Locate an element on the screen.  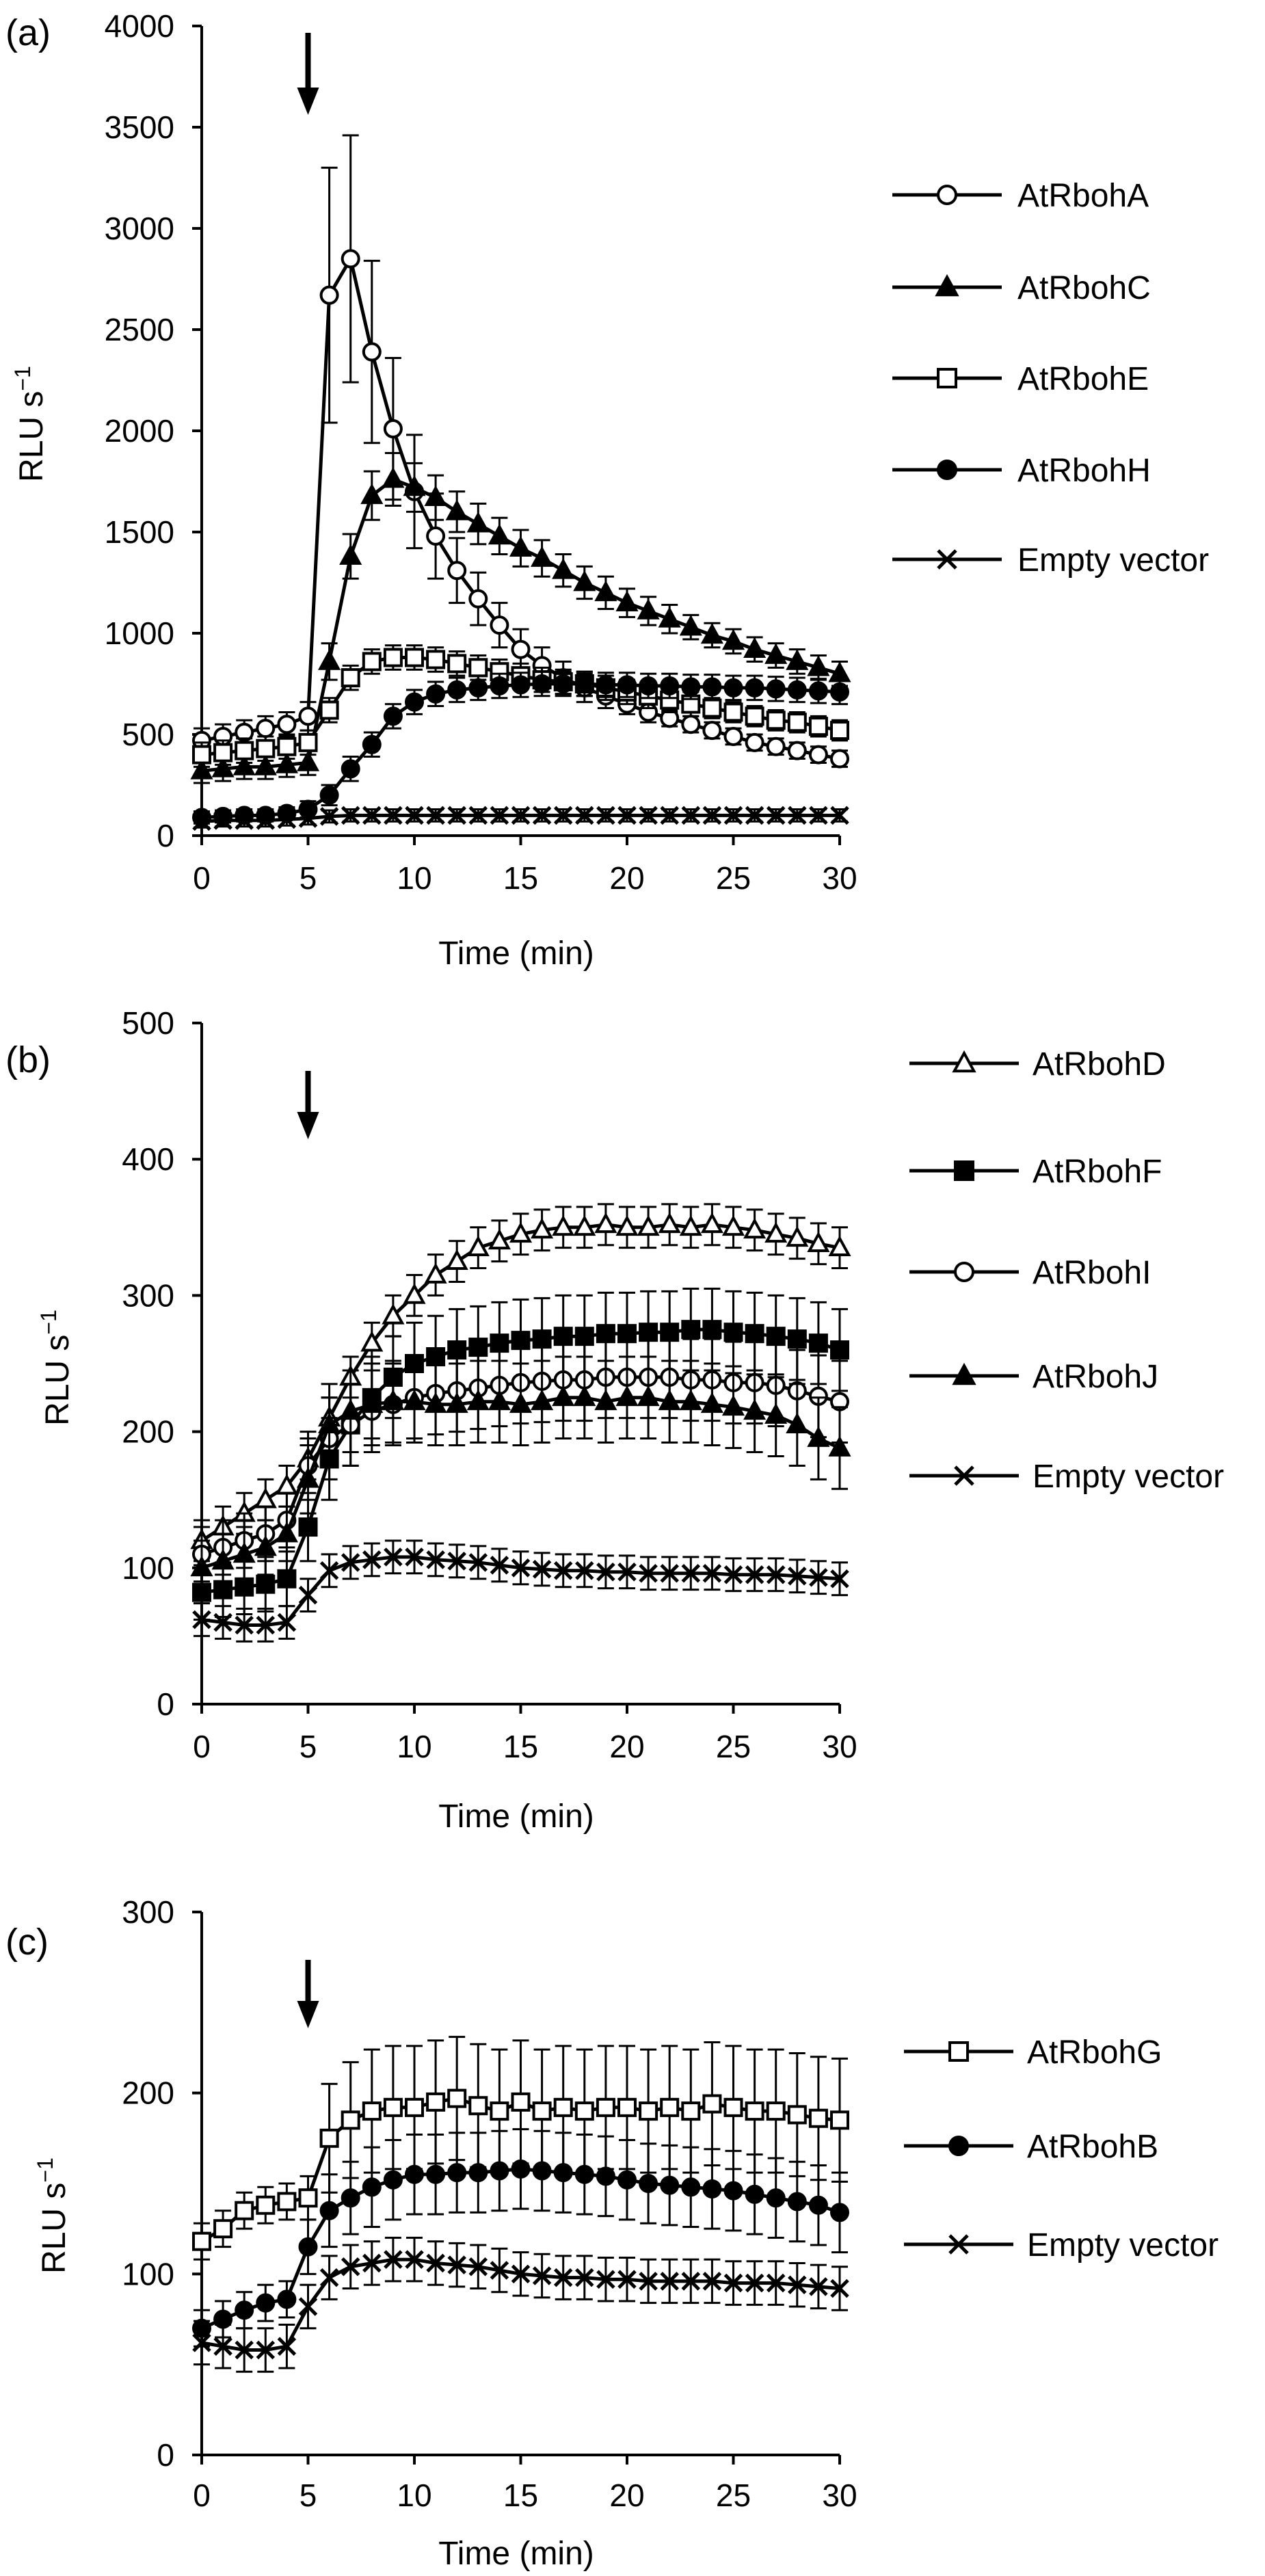
data-point-atrbohb-shape is located at coordinates (499, 2171).